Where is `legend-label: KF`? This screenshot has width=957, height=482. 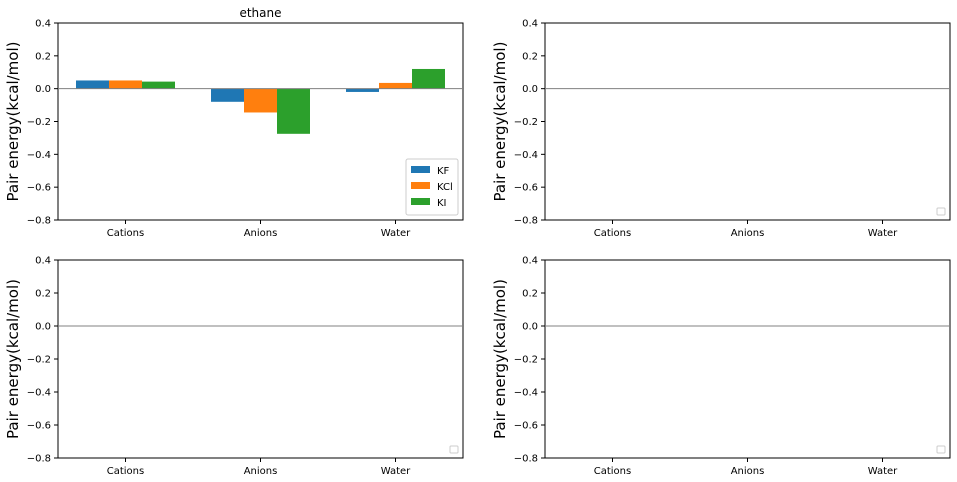
legend-label: KF is located at coordinates (443, 171).